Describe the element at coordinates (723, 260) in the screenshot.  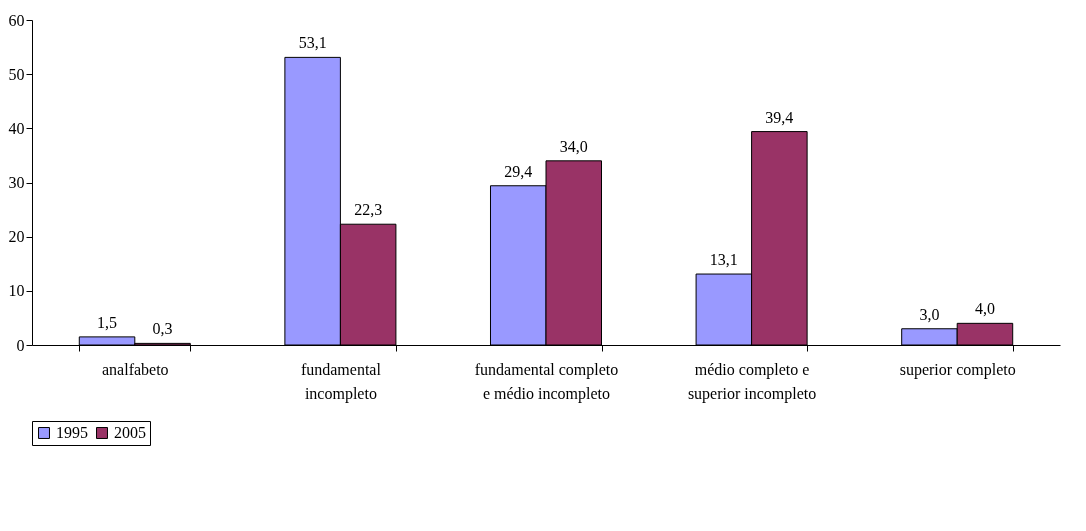
I see `data-label: 13,1` at that location.